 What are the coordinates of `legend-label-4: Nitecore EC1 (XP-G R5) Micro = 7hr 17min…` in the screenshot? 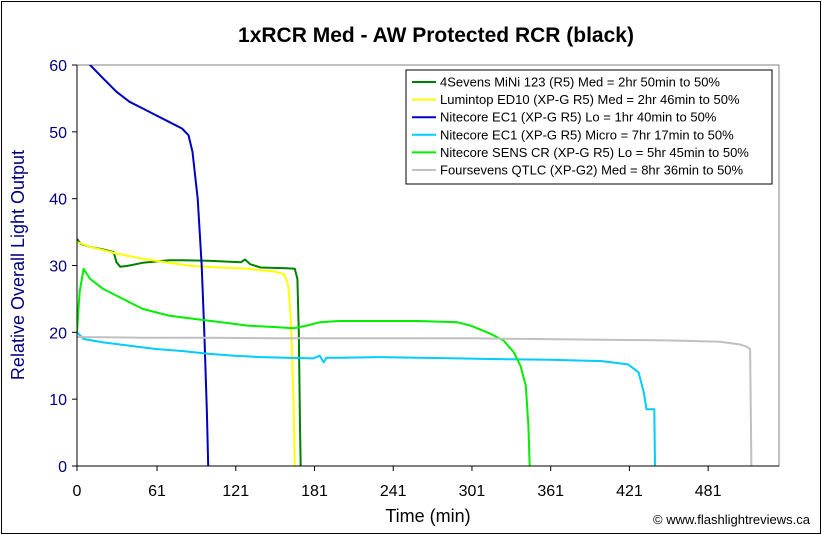 It's located at (587, 134).